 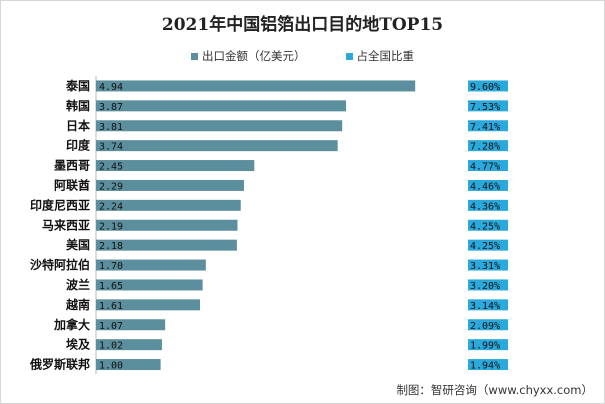 I want to click on legend-swatch-export-amount, so click(x=194, y=56).